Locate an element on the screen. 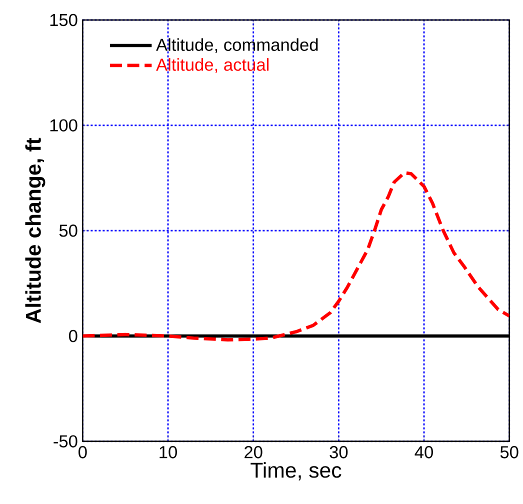 This screenshot has height=504, width=523. y-tick-label: 50 is located at coordinates (68, 230).